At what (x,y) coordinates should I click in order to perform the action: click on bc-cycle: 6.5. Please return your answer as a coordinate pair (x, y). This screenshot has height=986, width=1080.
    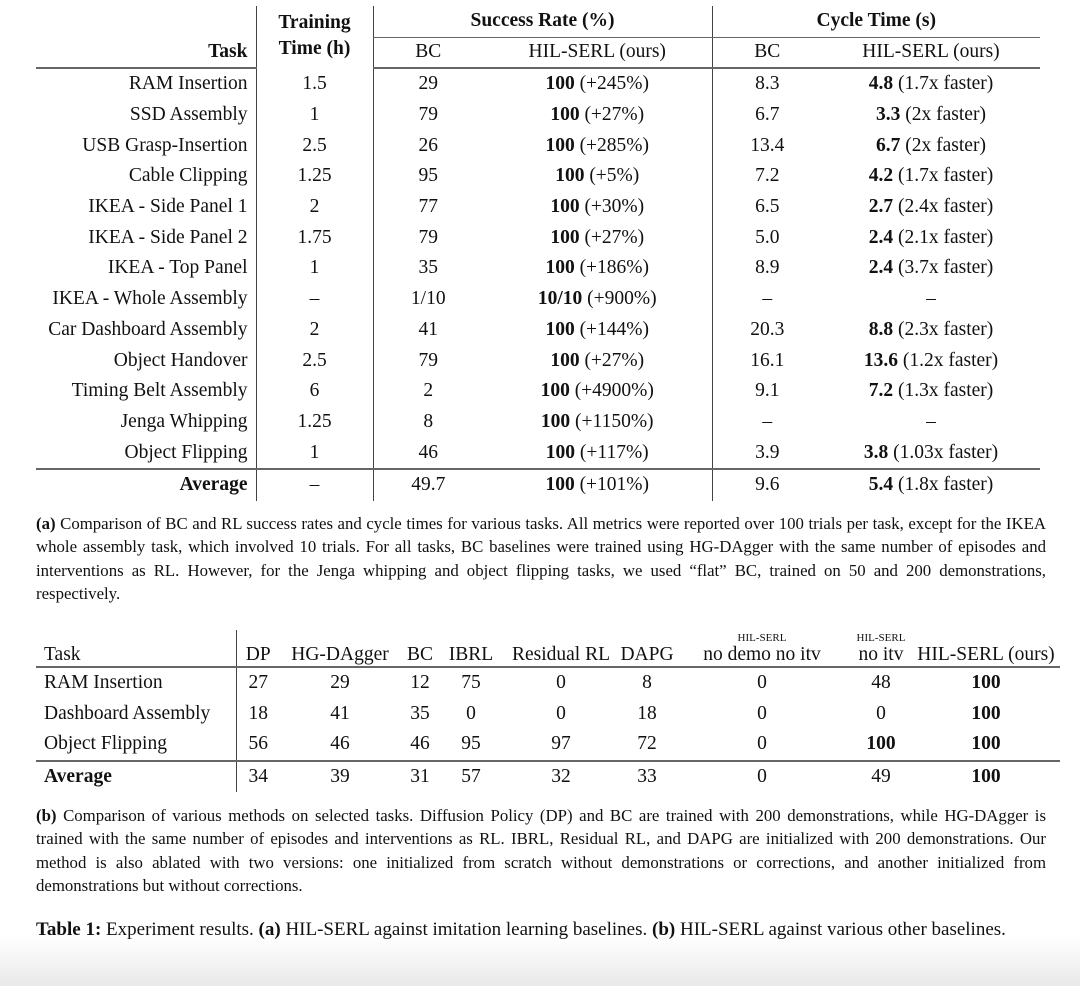
    Looking at the image, I should click on (767, 207).